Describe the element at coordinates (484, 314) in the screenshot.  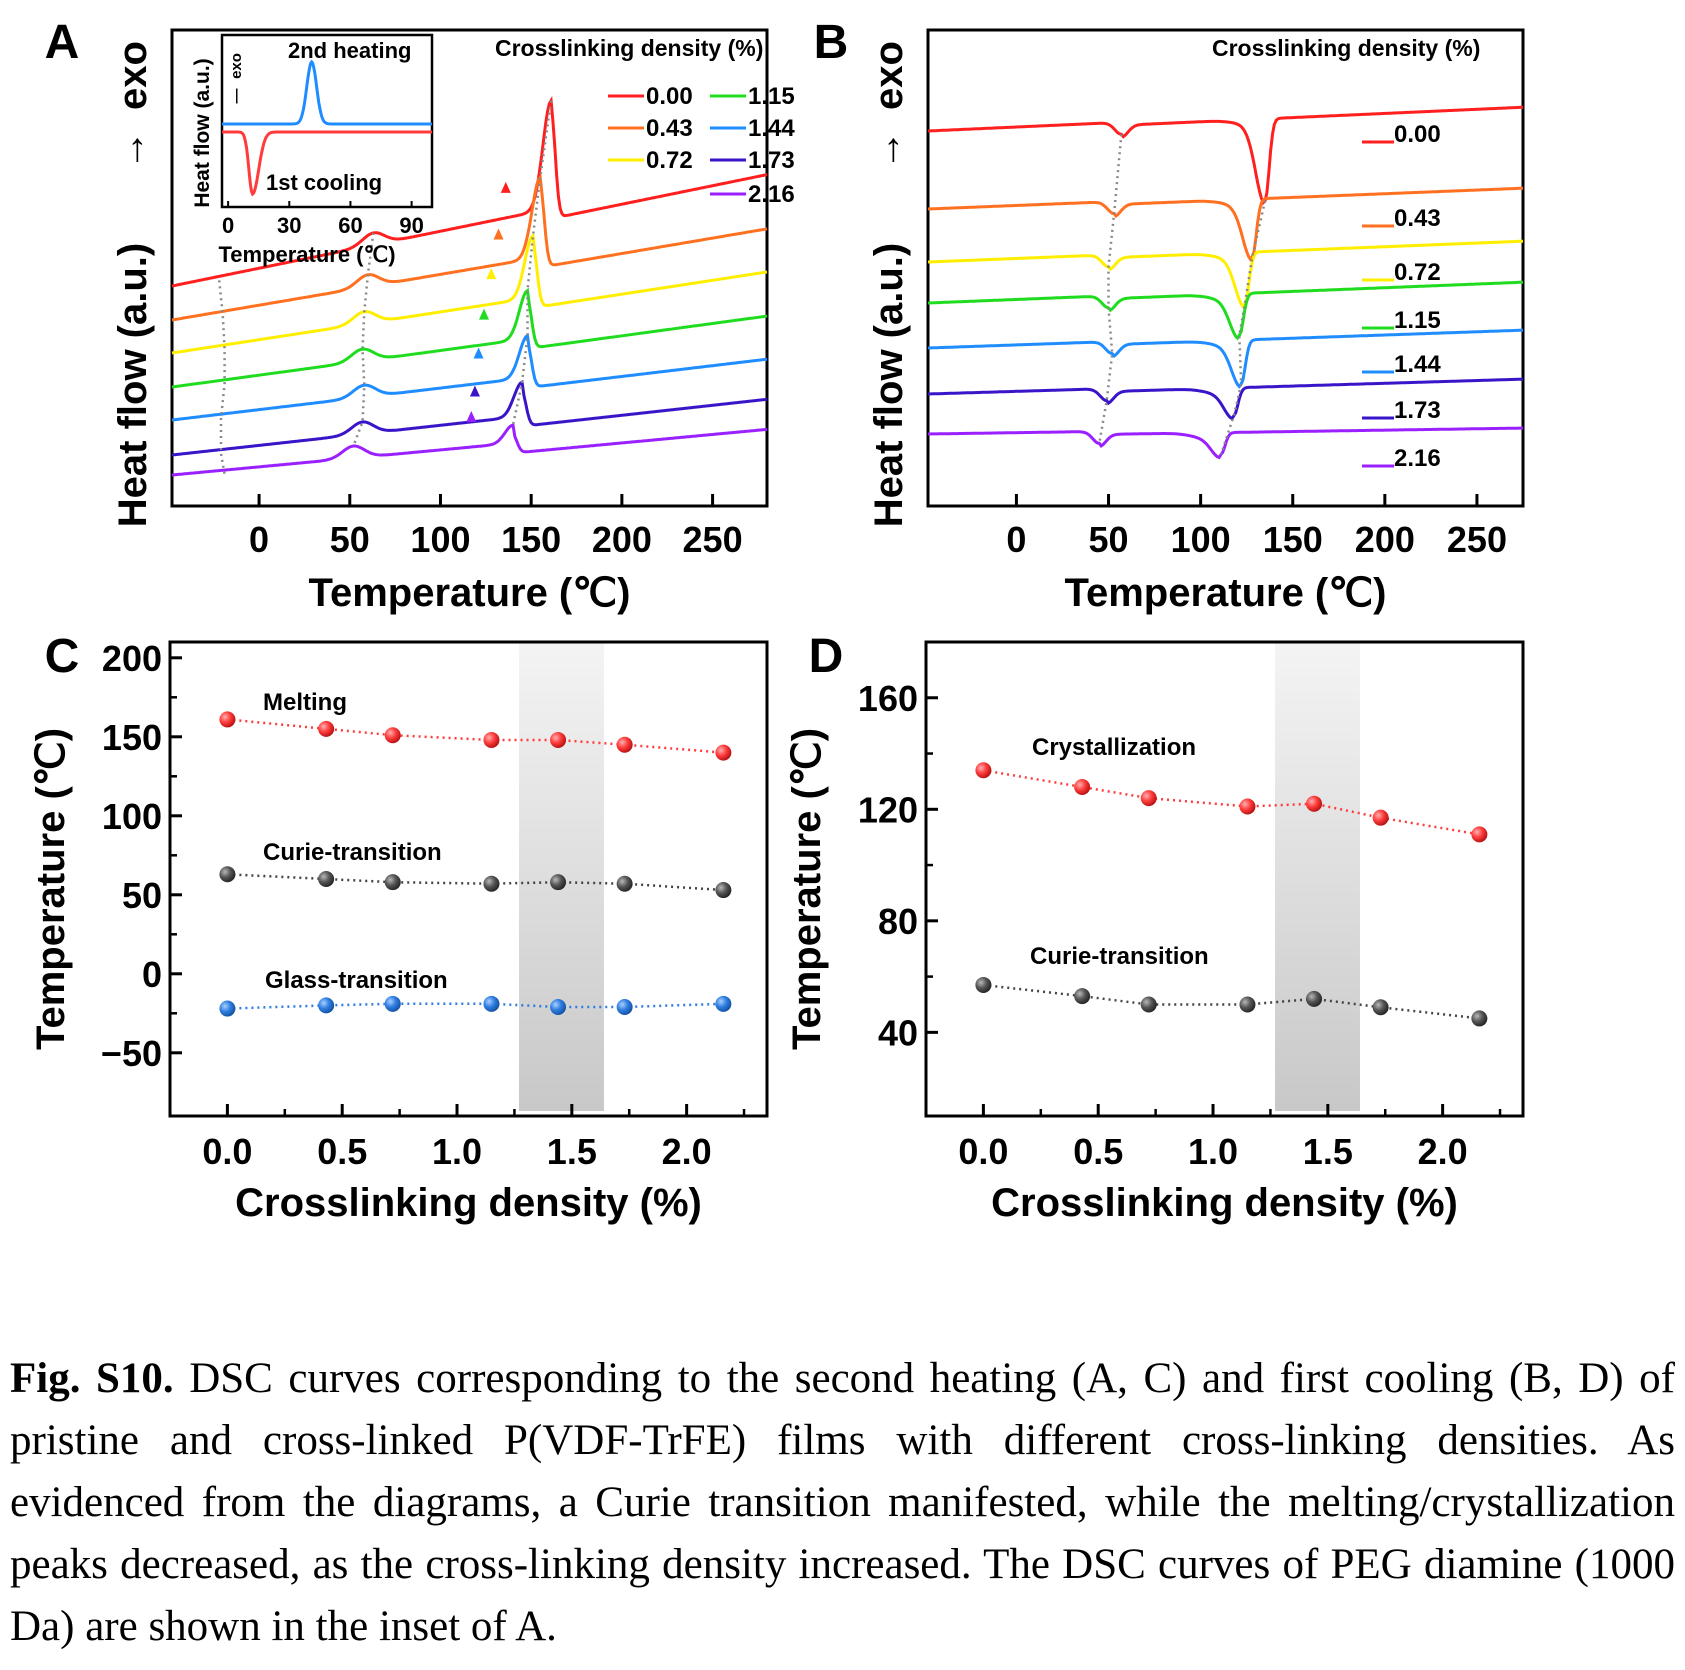
I see `triangle-marker-1.15` at that location.